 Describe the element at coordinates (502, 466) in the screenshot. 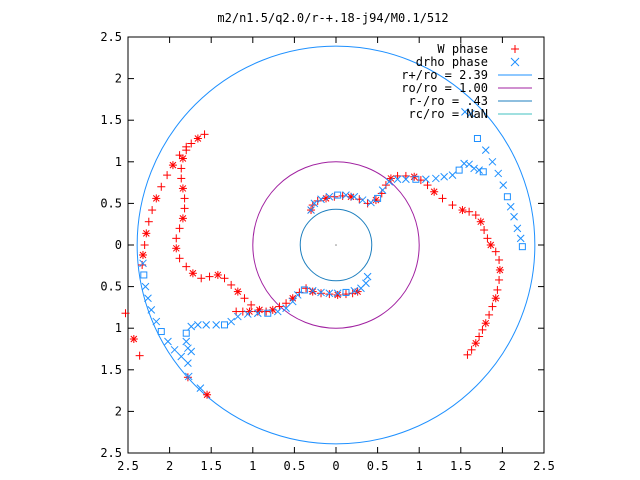

I see `x-tick-label: 2` at that location.